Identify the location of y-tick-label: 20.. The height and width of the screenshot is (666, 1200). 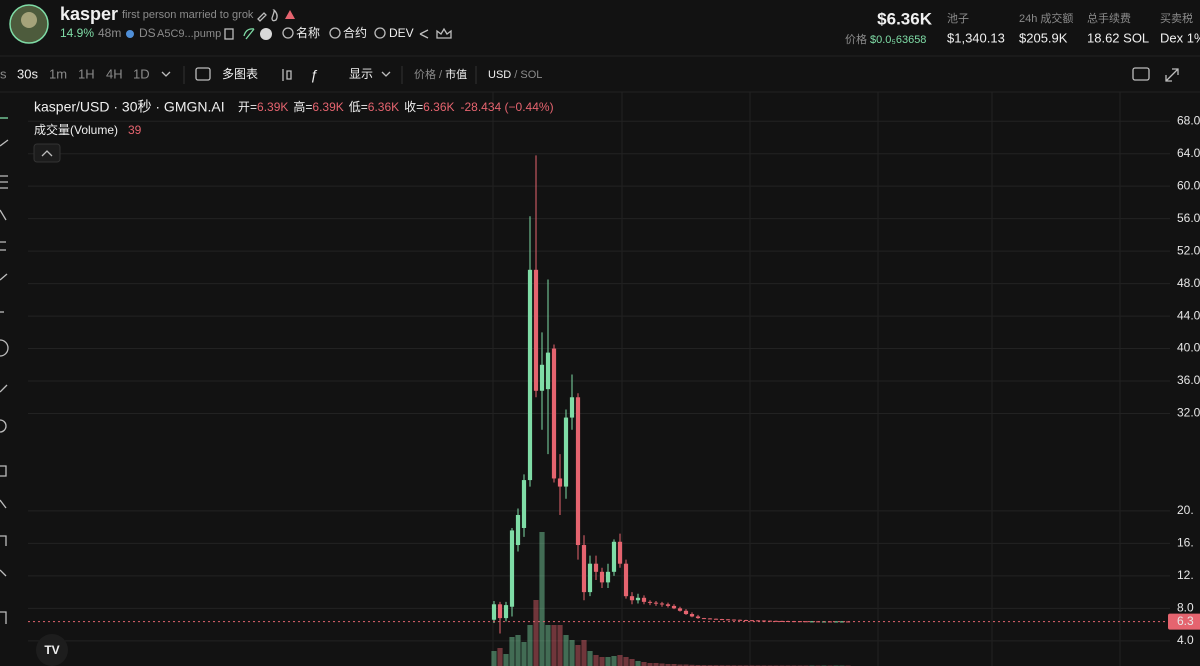
(1185, 510).